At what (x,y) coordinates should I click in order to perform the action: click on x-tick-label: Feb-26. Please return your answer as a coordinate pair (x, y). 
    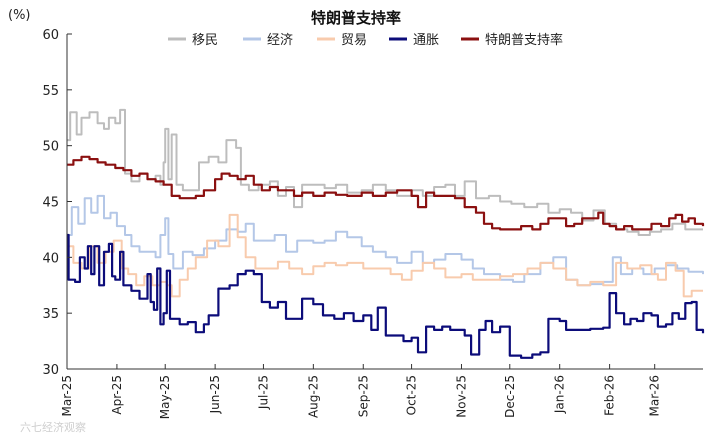
    Looking at the image, I should click on (610, 395).